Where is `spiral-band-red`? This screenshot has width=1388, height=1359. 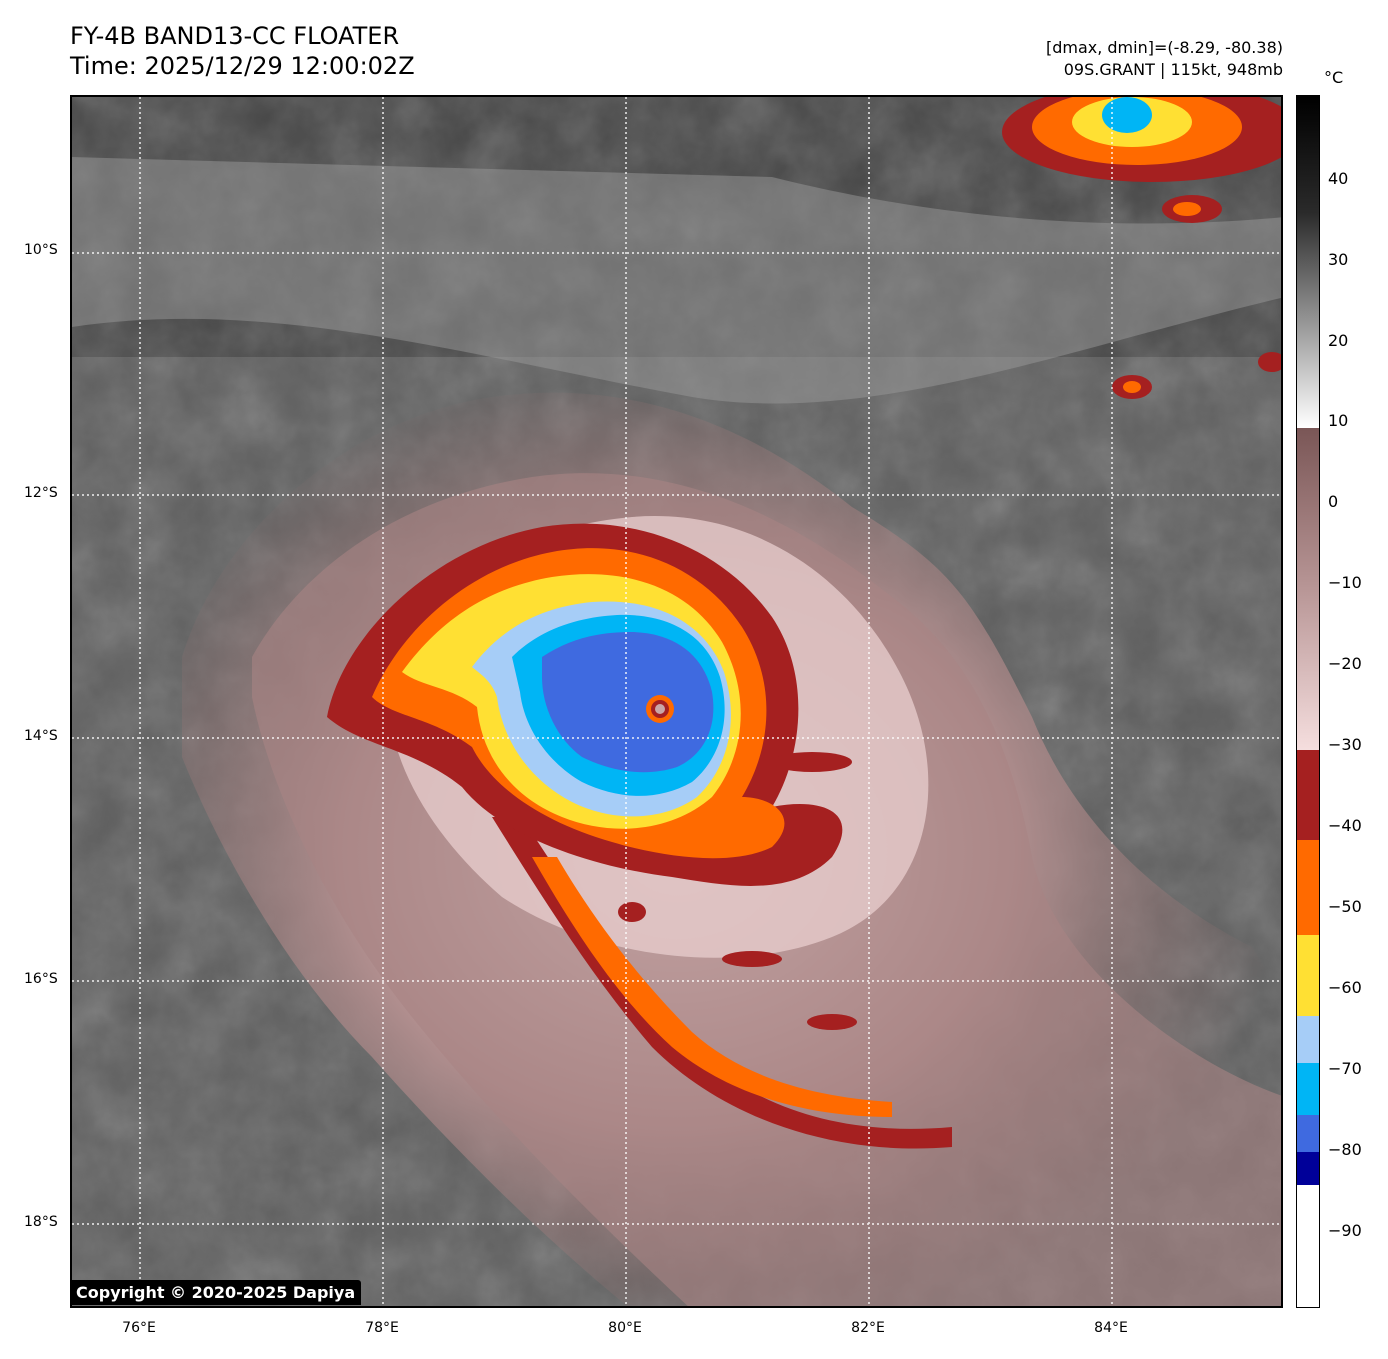
spiral-band-red is located at coordinates (722, 983).